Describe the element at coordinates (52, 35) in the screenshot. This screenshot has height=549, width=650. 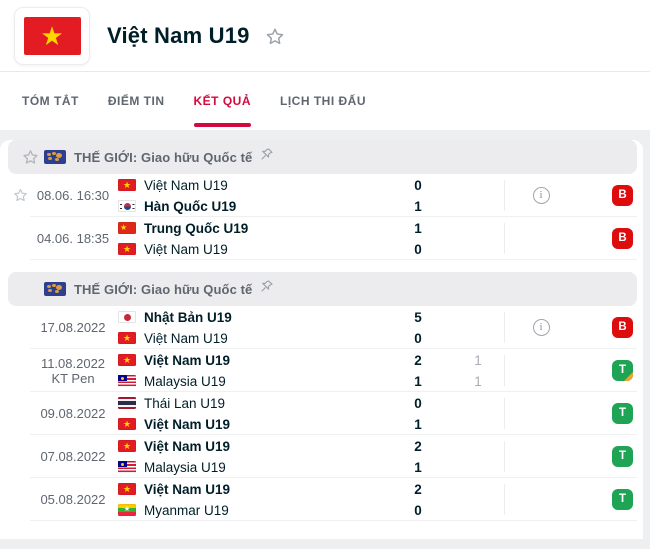
I see `team-logo-card` at that location.